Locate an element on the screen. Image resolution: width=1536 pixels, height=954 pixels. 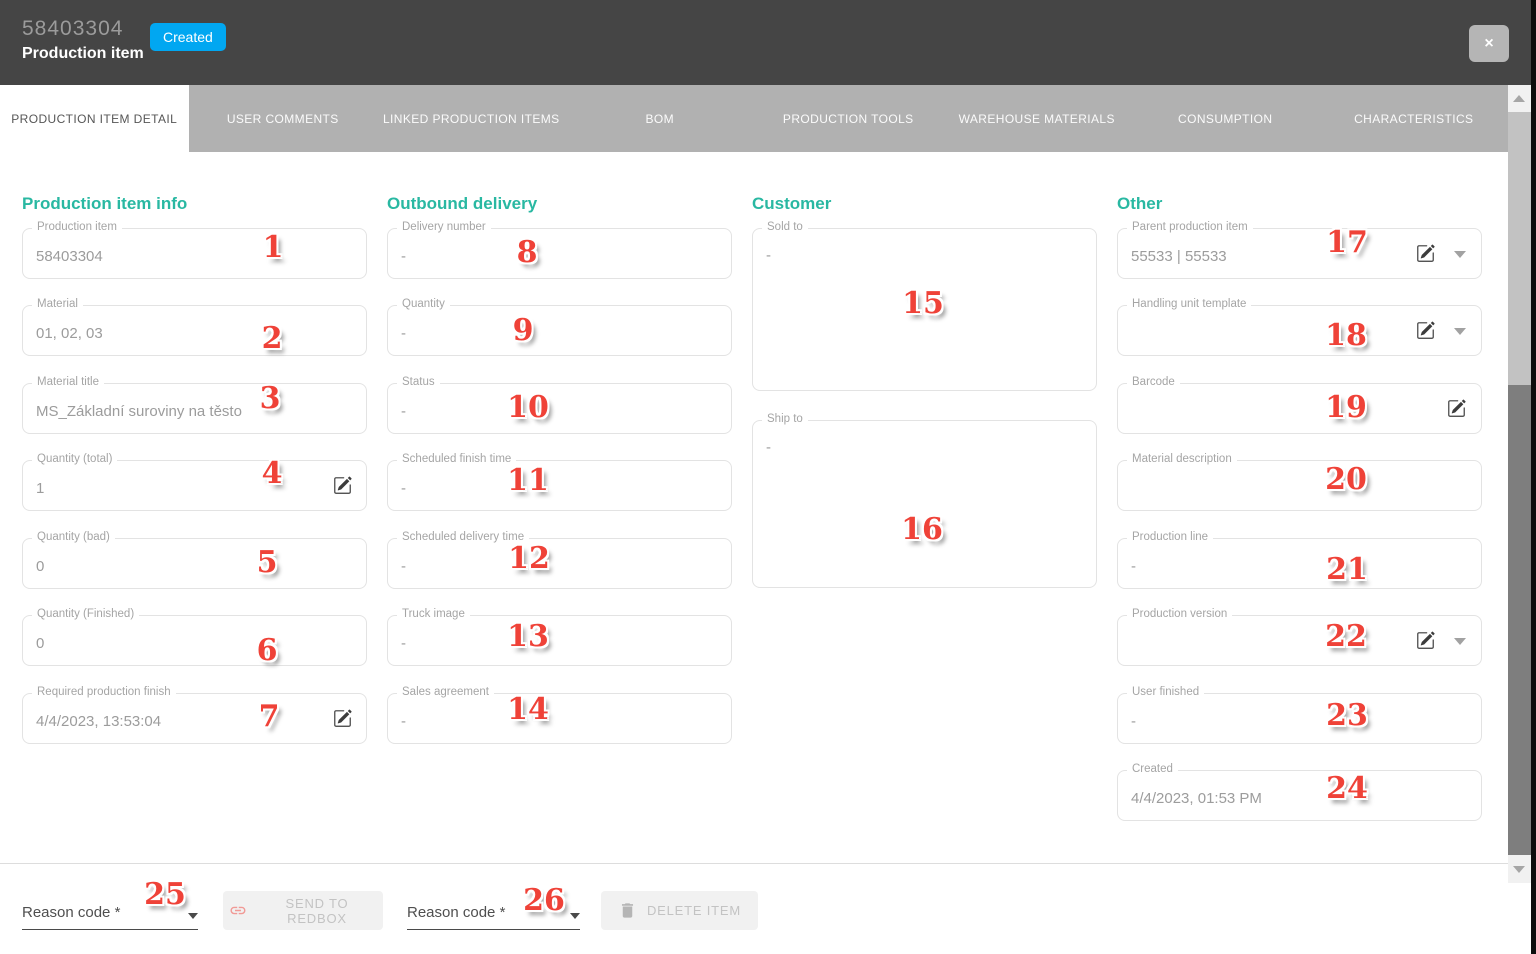
field-user-finished: User finished - is located at coordinates (1299, 715).